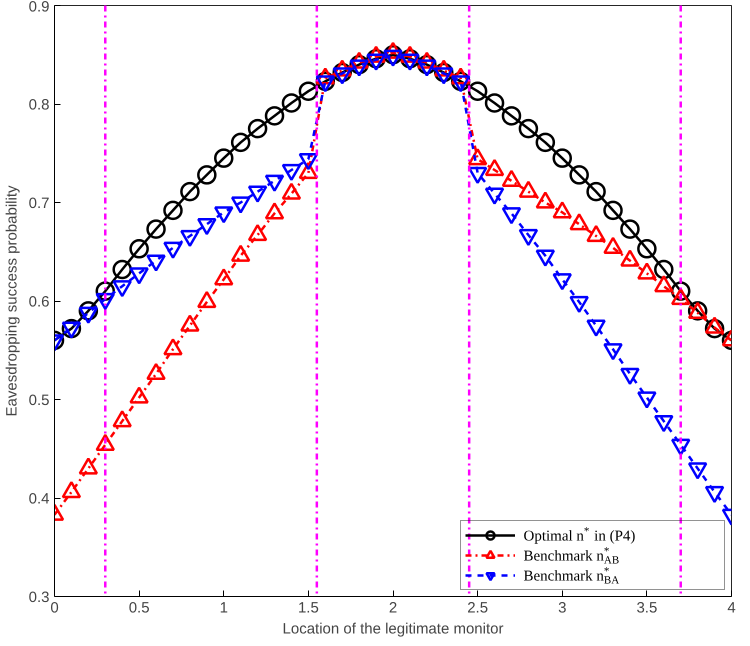  What do you see at coordinates (39, 597) in the screenshot?
I see `y-tick-label: 0.3` at bounding box center [39, 597].